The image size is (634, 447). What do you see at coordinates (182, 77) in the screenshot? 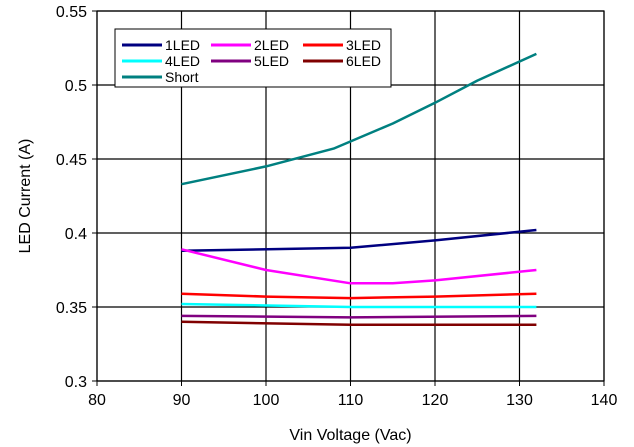
I see `legend-label: Short` at bounding box center [182, 77].